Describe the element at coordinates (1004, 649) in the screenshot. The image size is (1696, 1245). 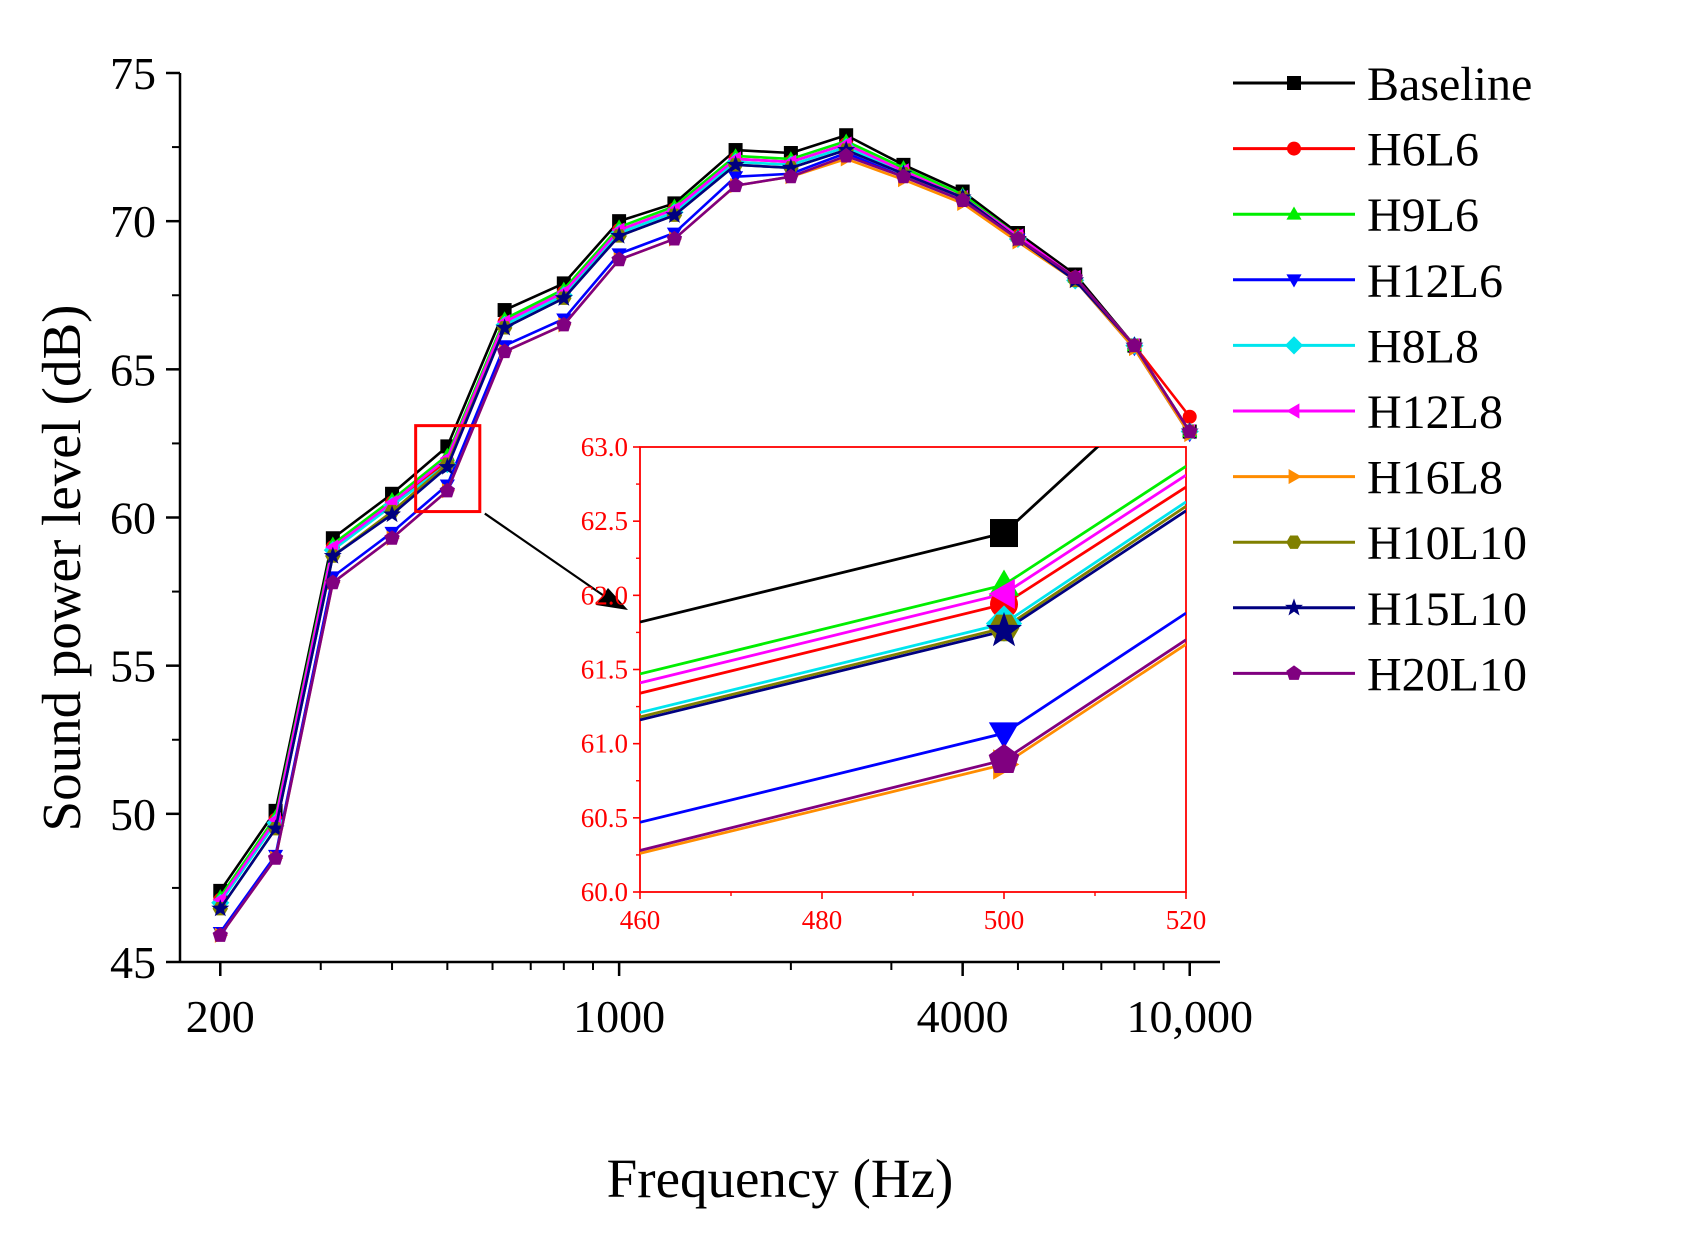
I see `inset-markers-group` at that location.